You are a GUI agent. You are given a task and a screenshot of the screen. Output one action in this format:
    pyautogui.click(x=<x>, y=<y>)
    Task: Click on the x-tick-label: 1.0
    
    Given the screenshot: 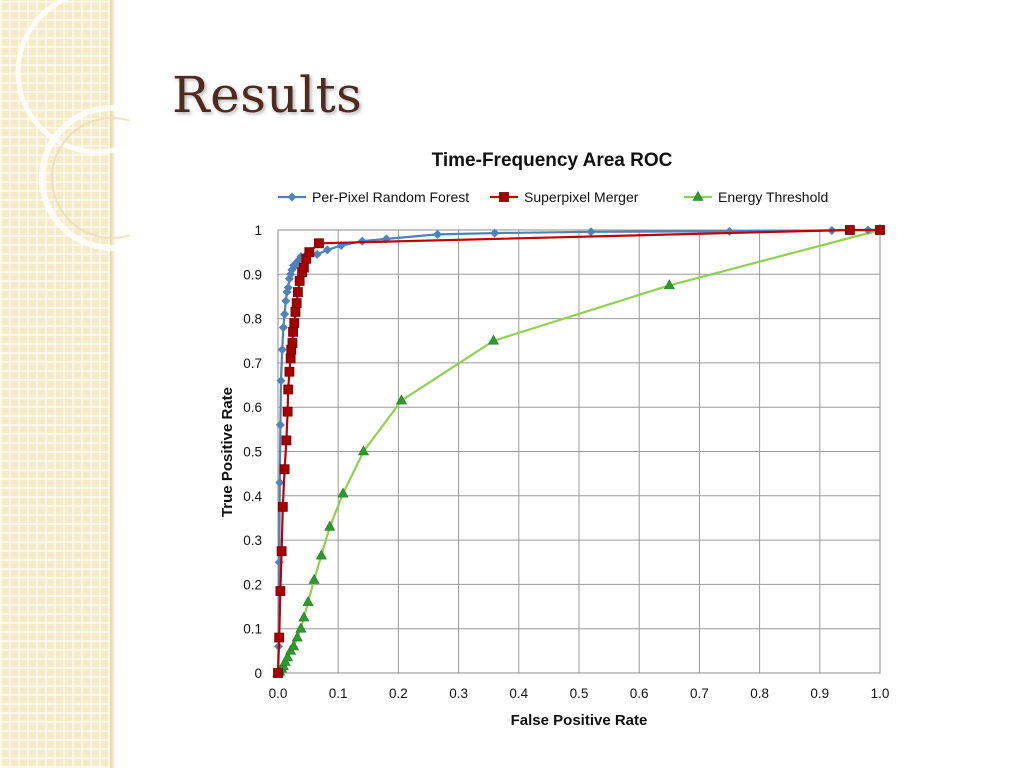 What is the action you would take?
    pyautogui.click(x=880, y=693)
    